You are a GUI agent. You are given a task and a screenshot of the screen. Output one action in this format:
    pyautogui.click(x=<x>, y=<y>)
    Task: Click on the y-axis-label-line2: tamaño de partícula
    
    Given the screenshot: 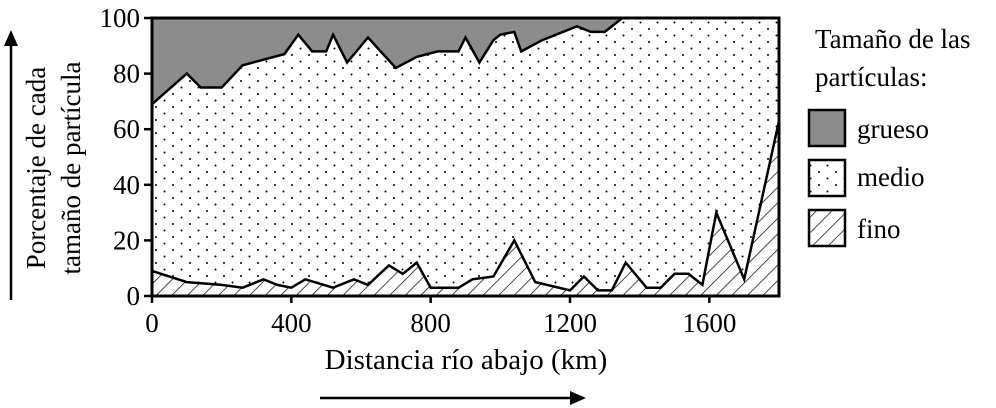 What is the action you would take?
    pyautogui.click(x=71, y=168)
    